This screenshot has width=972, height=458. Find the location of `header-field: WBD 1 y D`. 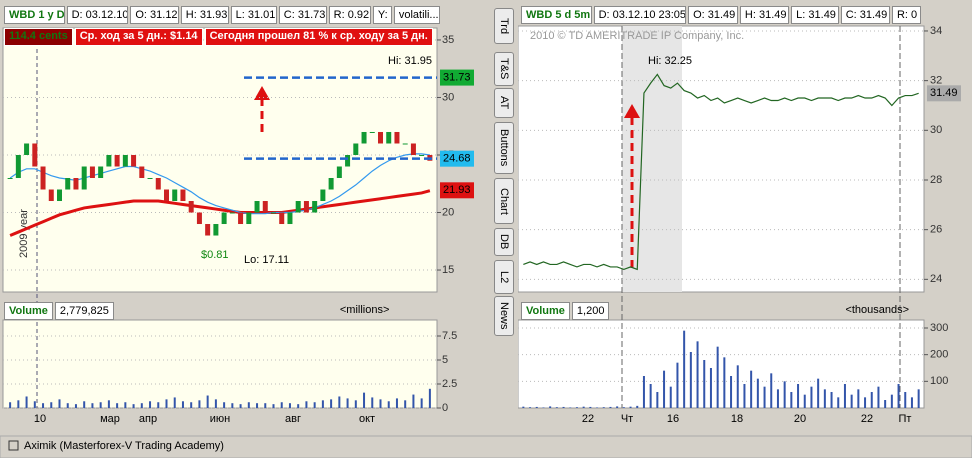

header-field: WBD 1 y D is located at coordinates (34, 15).